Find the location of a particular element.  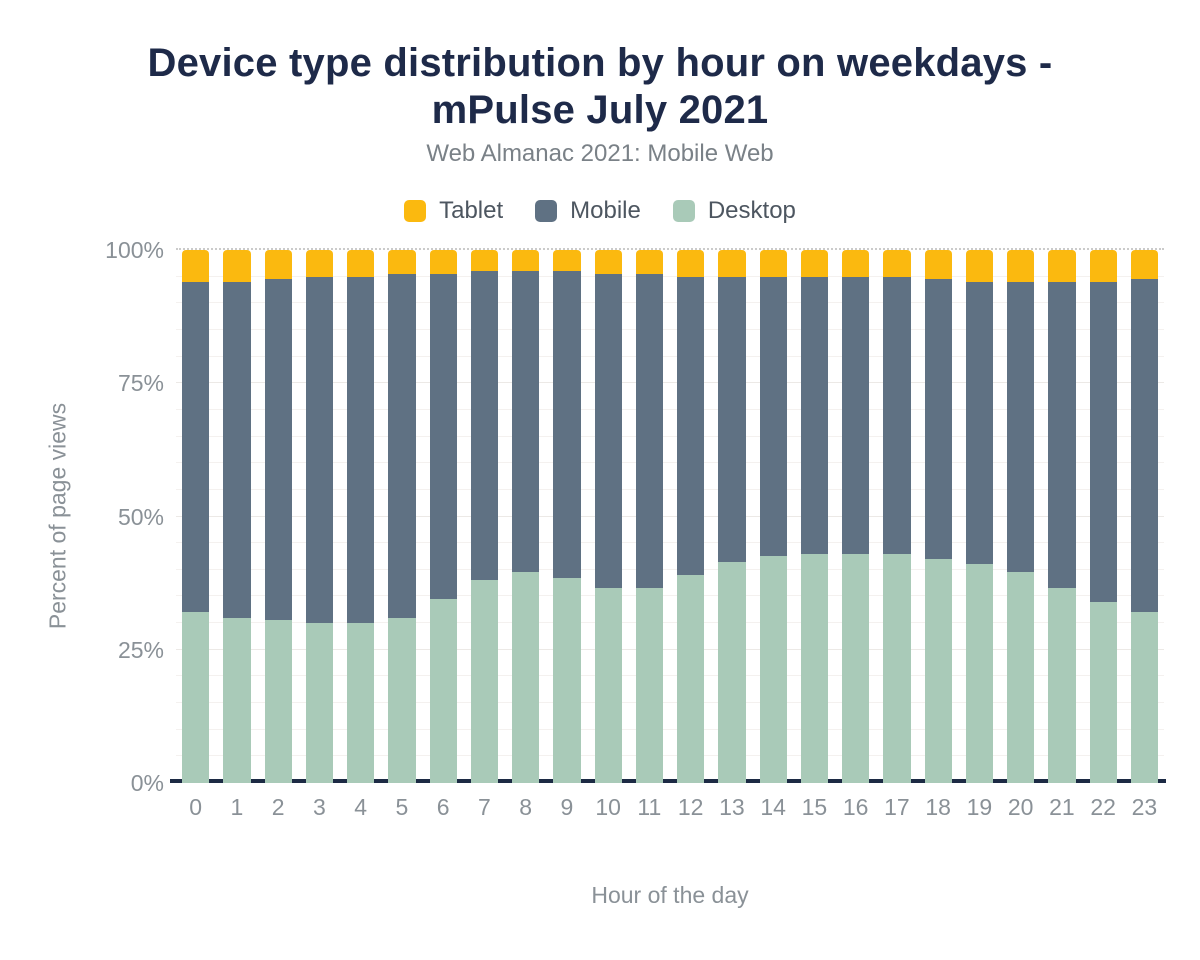

x-tick-6: 6 is located at coordinates (443, 807).